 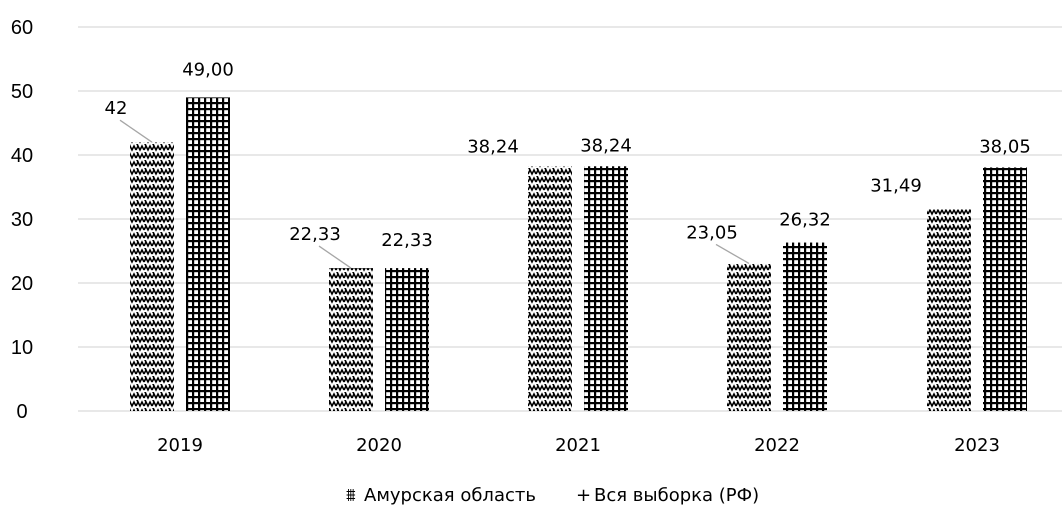 What do you see at coordinates (1005, 146) in the screenshot?
I see `data-label: 38,05` at bounding box center [1005, 146].